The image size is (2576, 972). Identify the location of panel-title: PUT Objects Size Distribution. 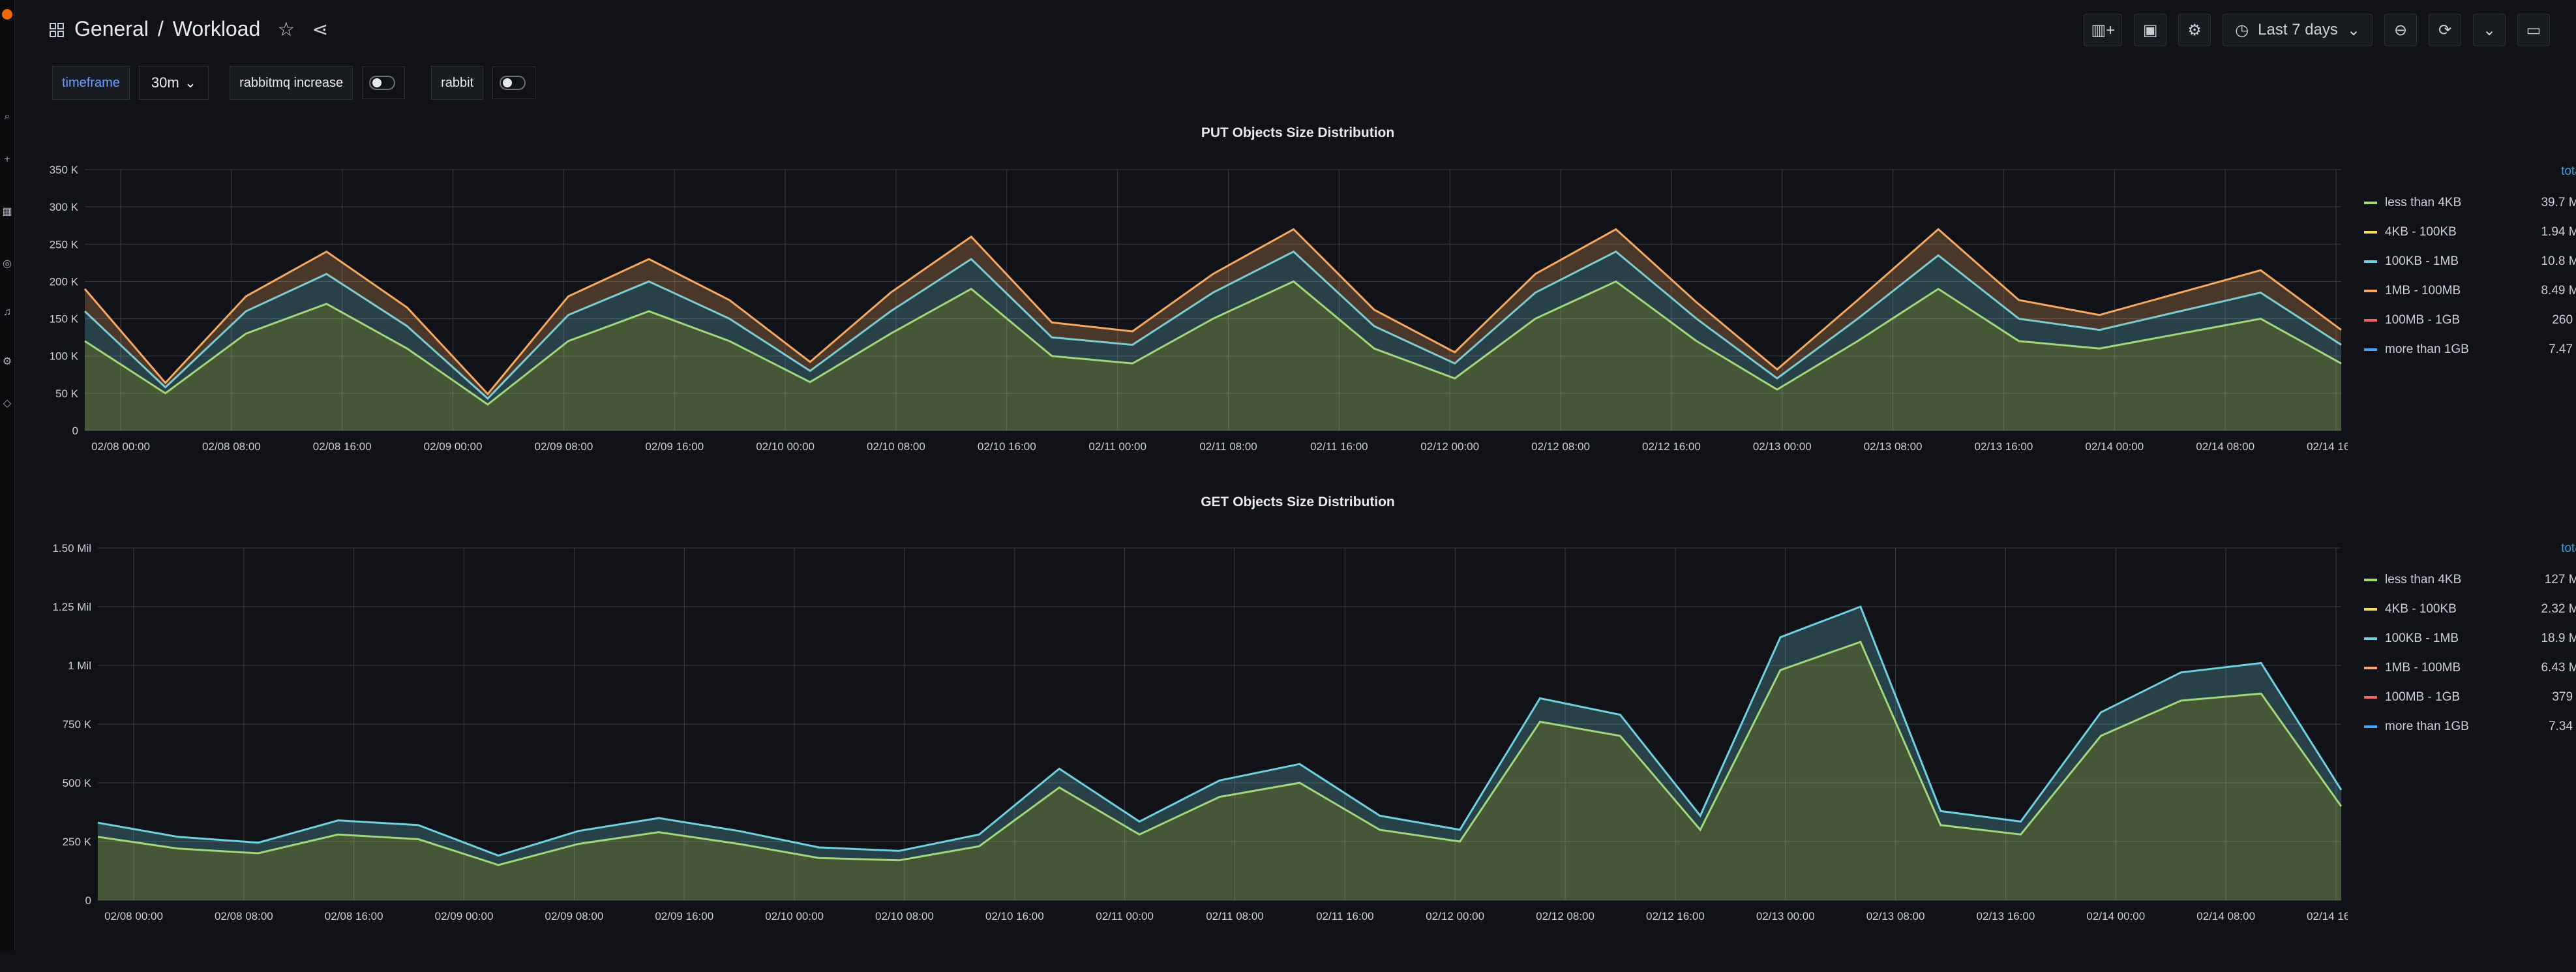
(1298, 133).